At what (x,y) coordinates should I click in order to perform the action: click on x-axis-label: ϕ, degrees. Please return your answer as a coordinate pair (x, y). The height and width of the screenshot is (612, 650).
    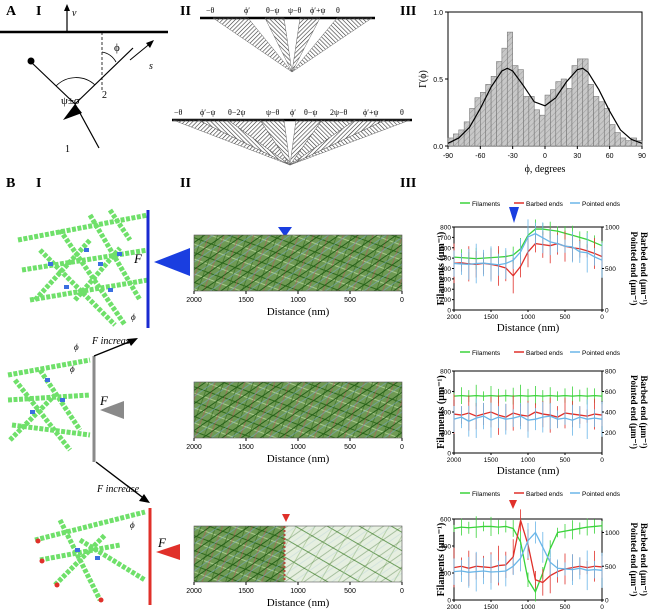
    Looking at the image, I should click on (545, 169).